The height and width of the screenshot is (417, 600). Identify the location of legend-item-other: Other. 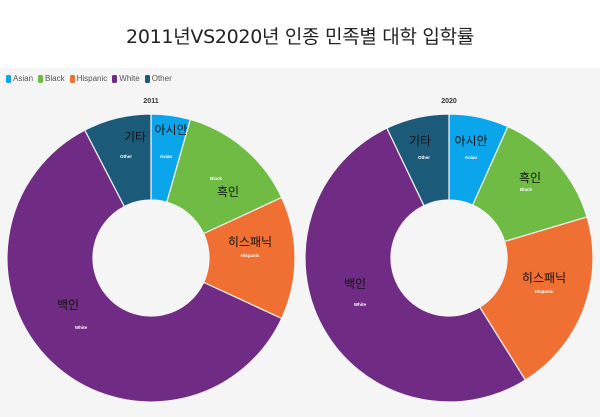
(158, 78).